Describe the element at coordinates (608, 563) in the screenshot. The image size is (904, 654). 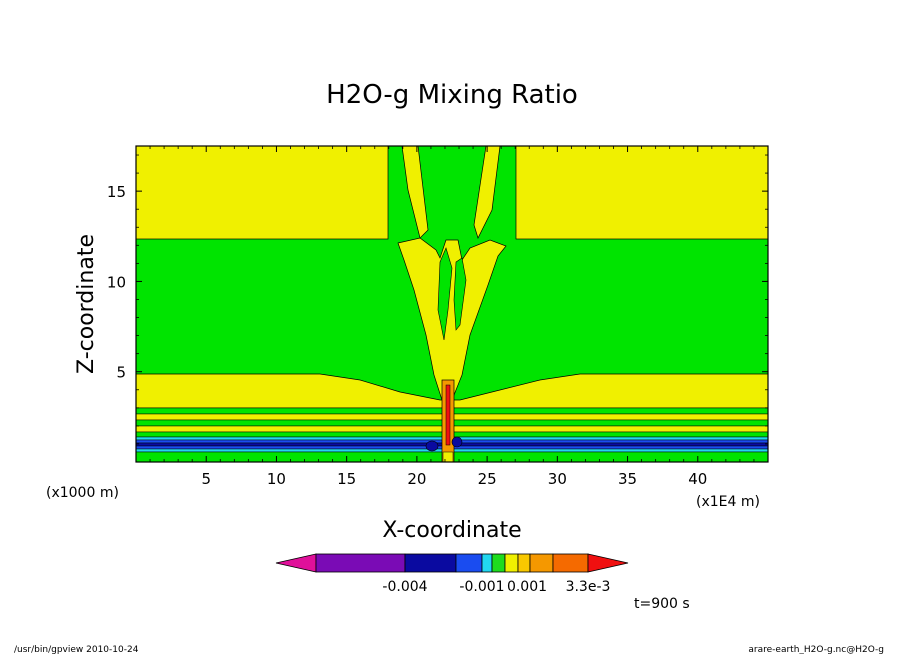
I see `colorbar-right-triangle` at that location.